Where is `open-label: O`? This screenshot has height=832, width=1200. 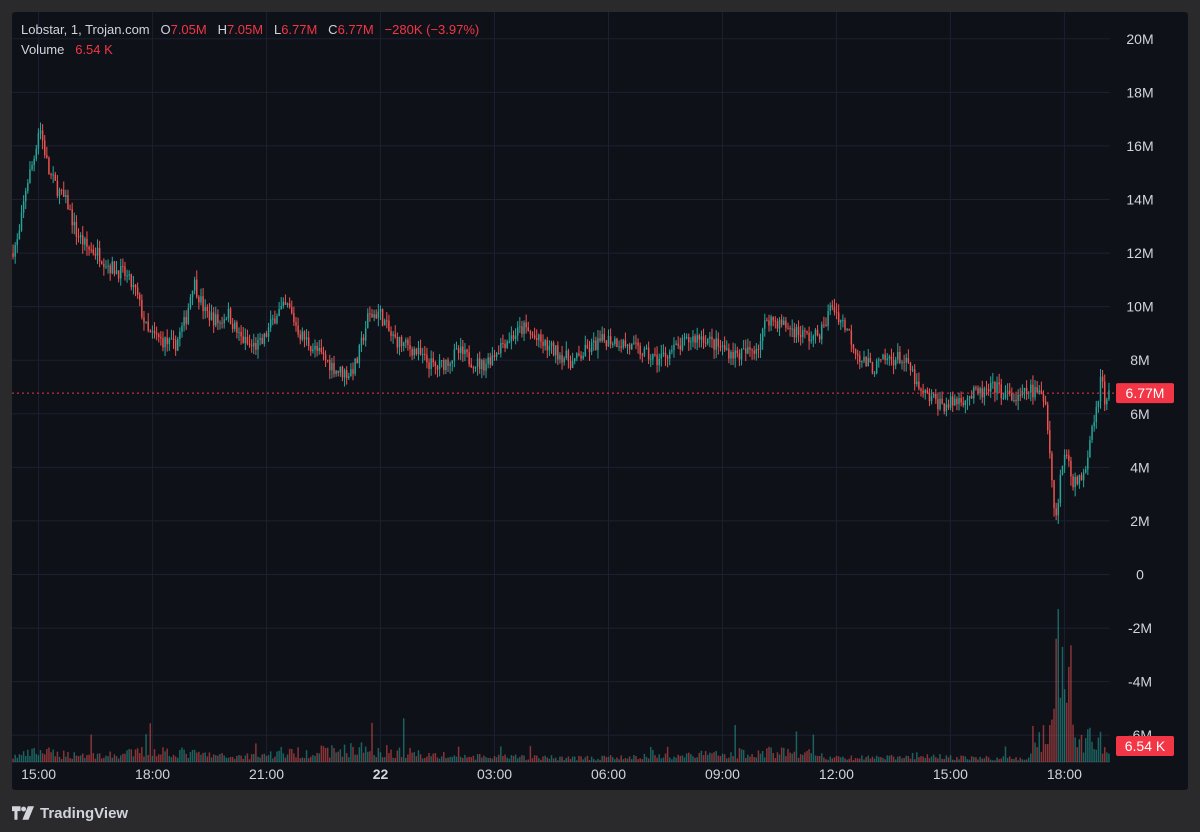 open-label: O is located at coordinates (165, 29).